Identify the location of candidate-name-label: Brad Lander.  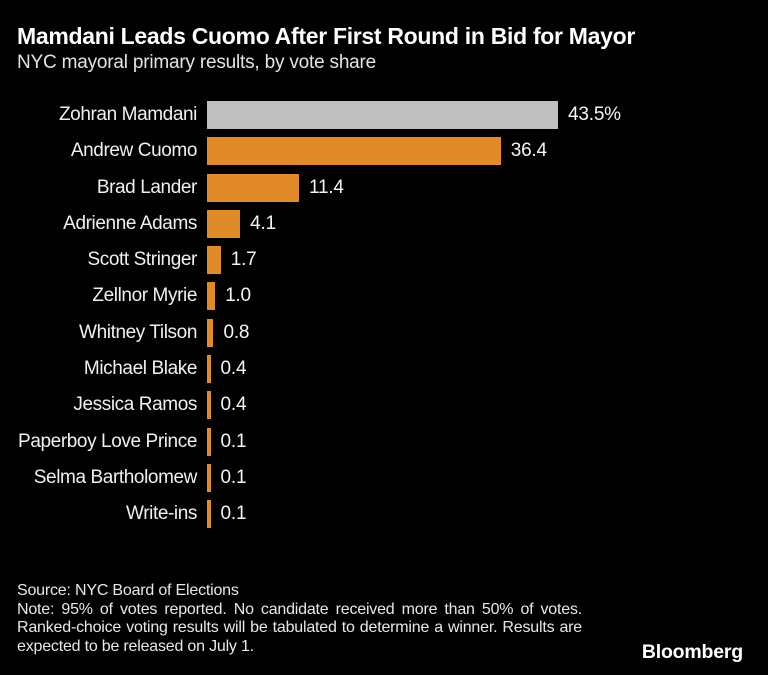
(147, 187).